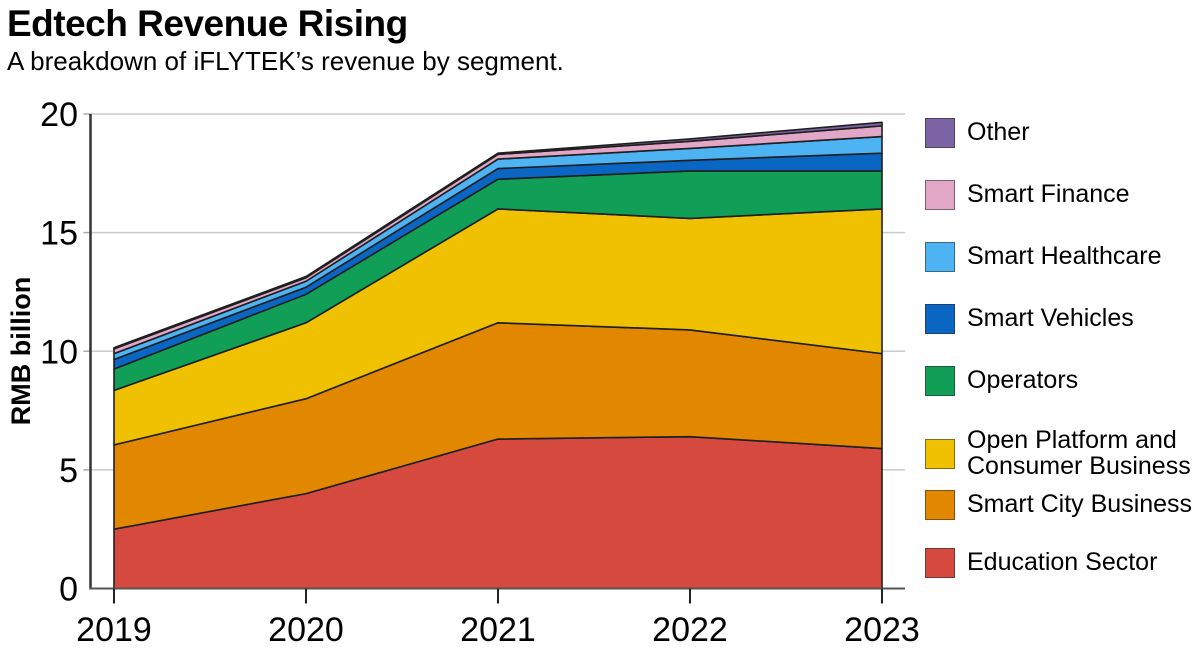  Describe the element at coordinates (940, 195) in the screenshot. I see `legend-swatch-smart-finance` at that location.